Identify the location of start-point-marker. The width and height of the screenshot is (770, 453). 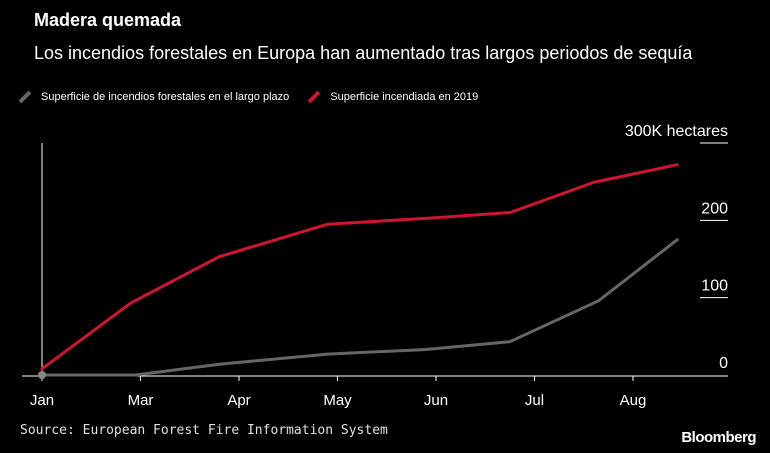
(42, 375).